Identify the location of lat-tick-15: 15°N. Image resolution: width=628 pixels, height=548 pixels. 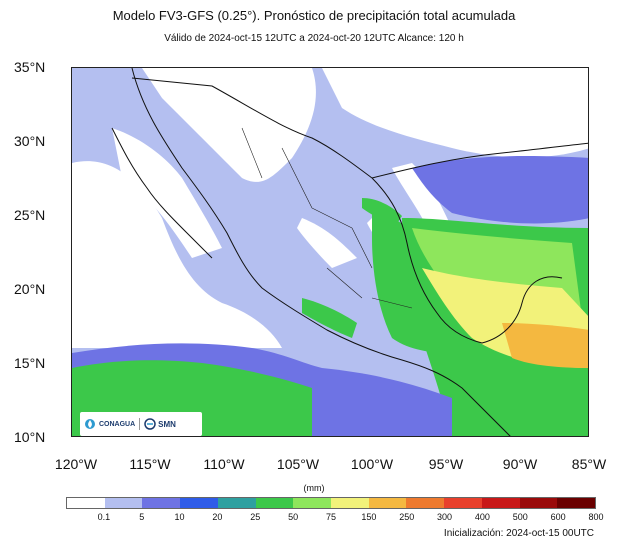
(30, 363).